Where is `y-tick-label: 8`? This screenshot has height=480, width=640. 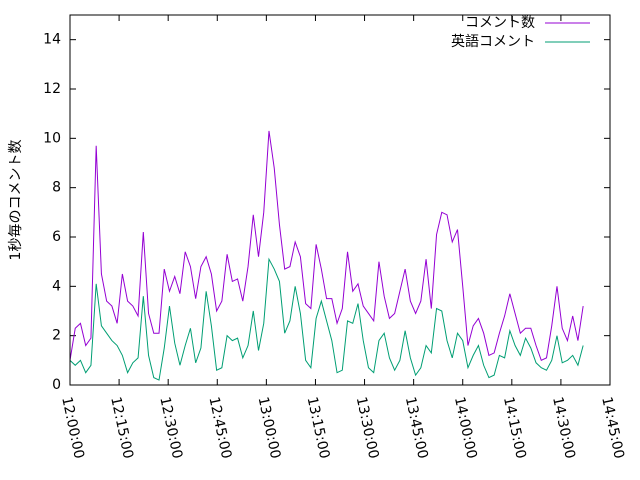
y-tick-label: 8 is located at coordinates (56, 188).